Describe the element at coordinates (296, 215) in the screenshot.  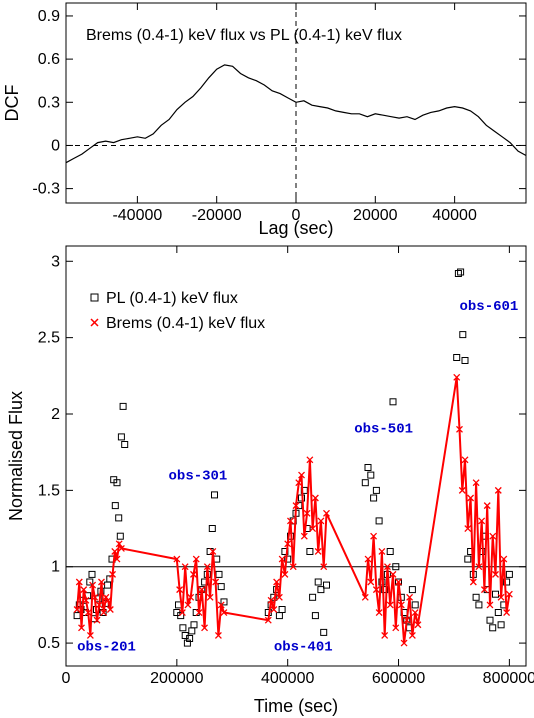
I see `x-tick-label: 0` at that location.